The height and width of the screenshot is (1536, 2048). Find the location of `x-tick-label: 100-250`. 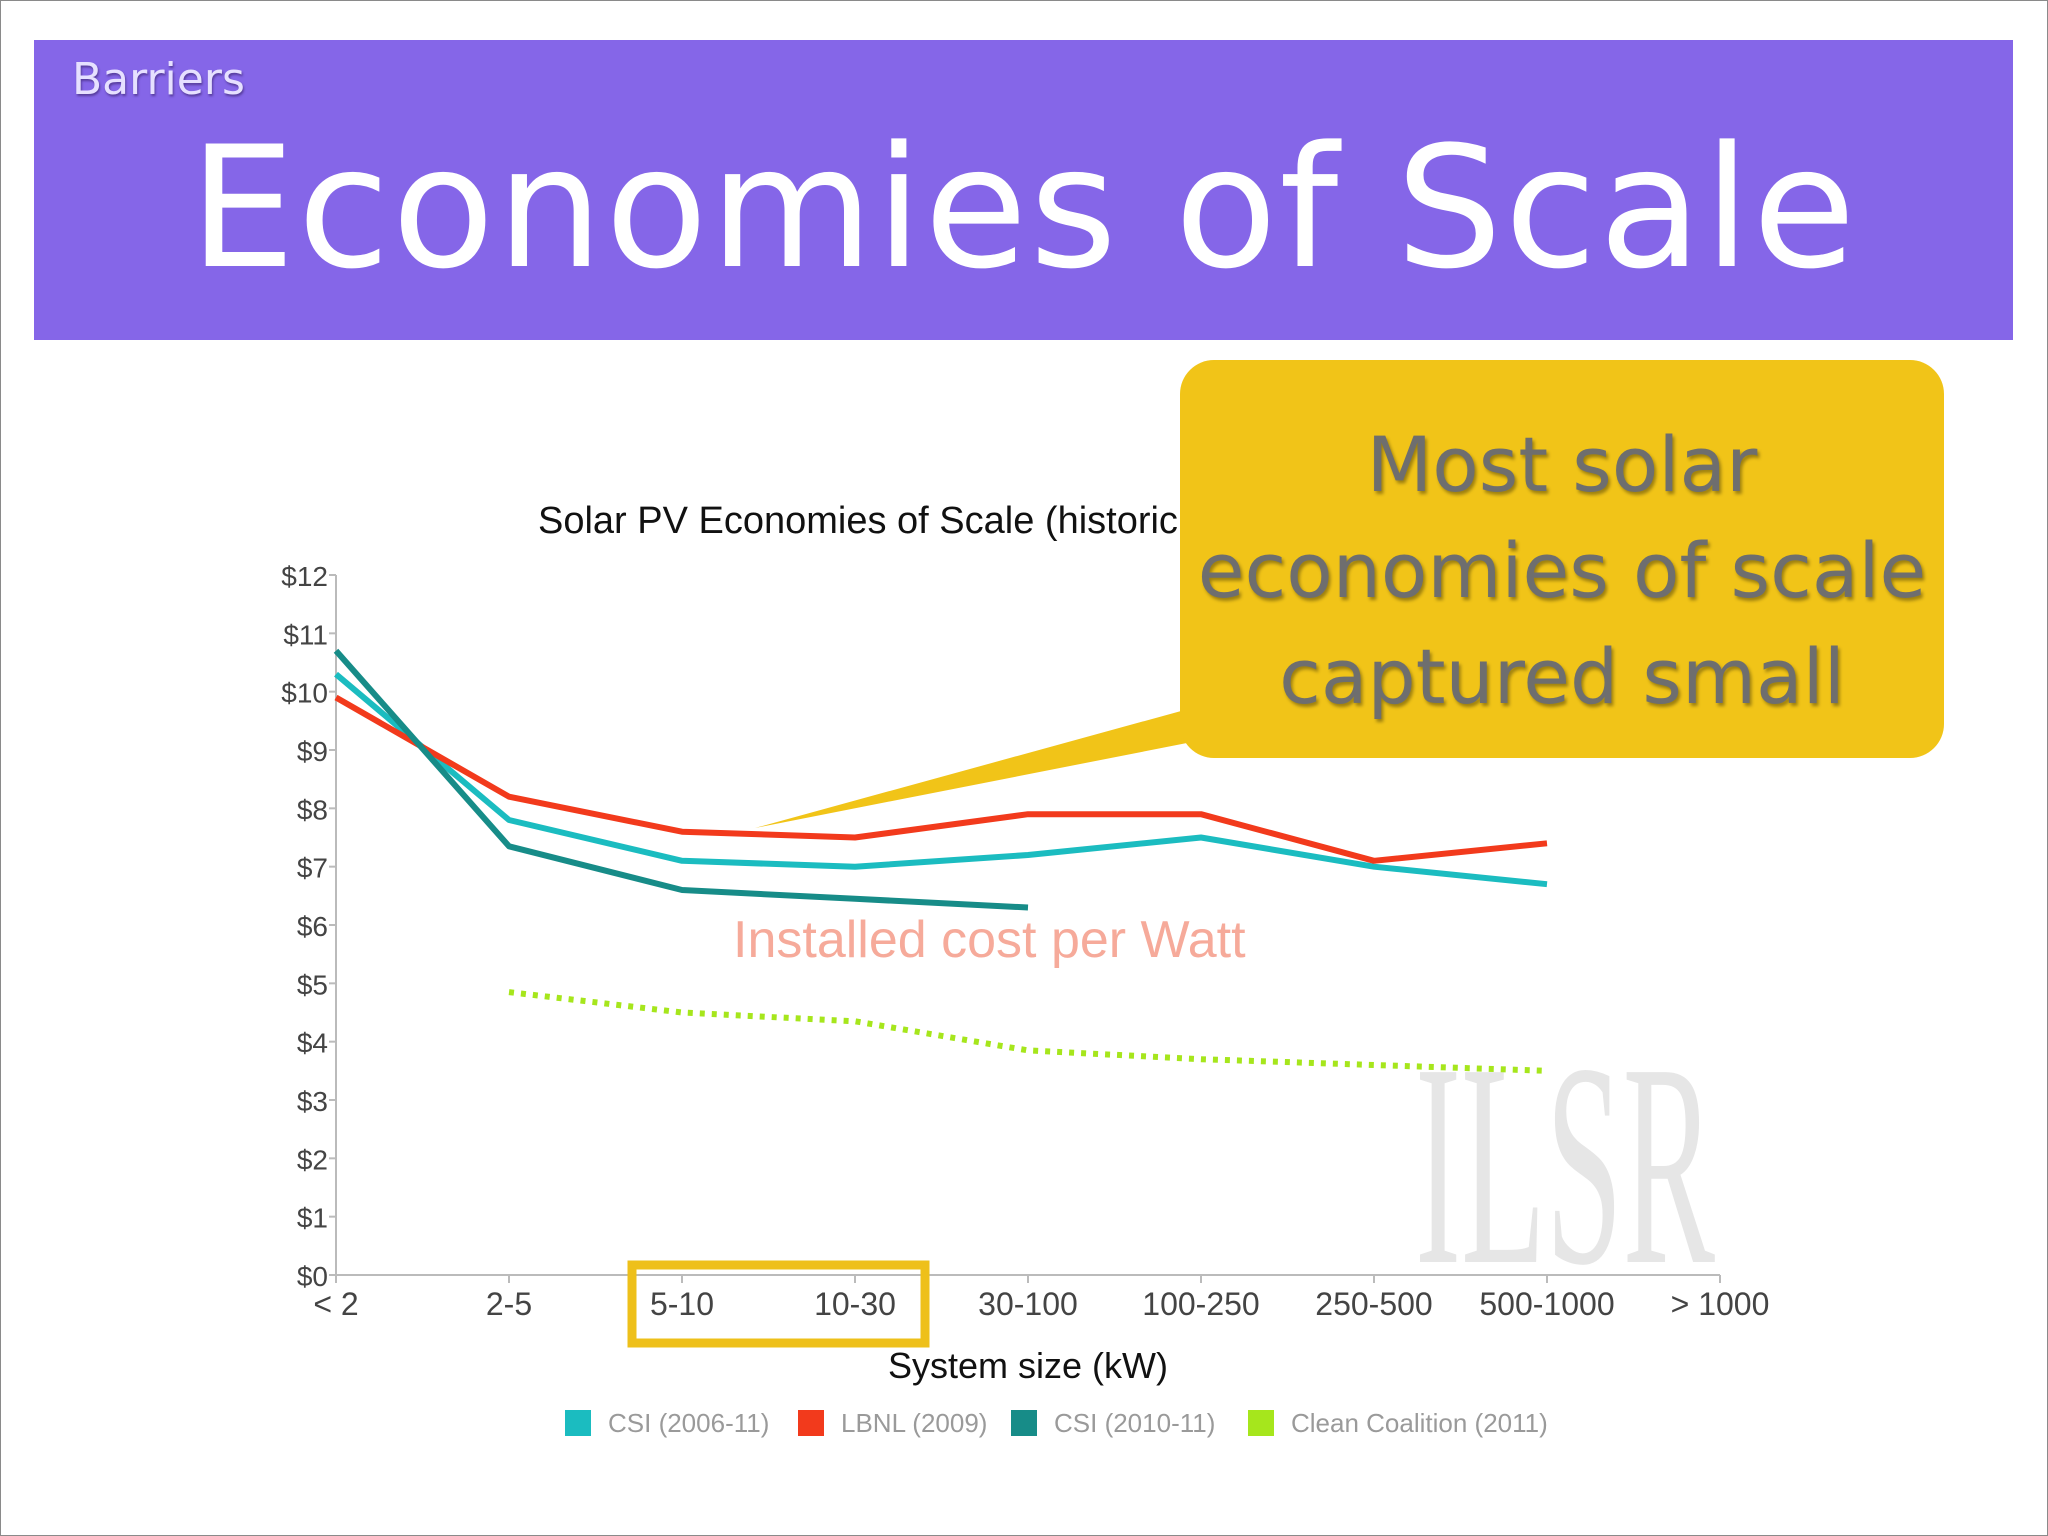

x-tick-label: 100-250 is located at coordinates (1200, 1304).